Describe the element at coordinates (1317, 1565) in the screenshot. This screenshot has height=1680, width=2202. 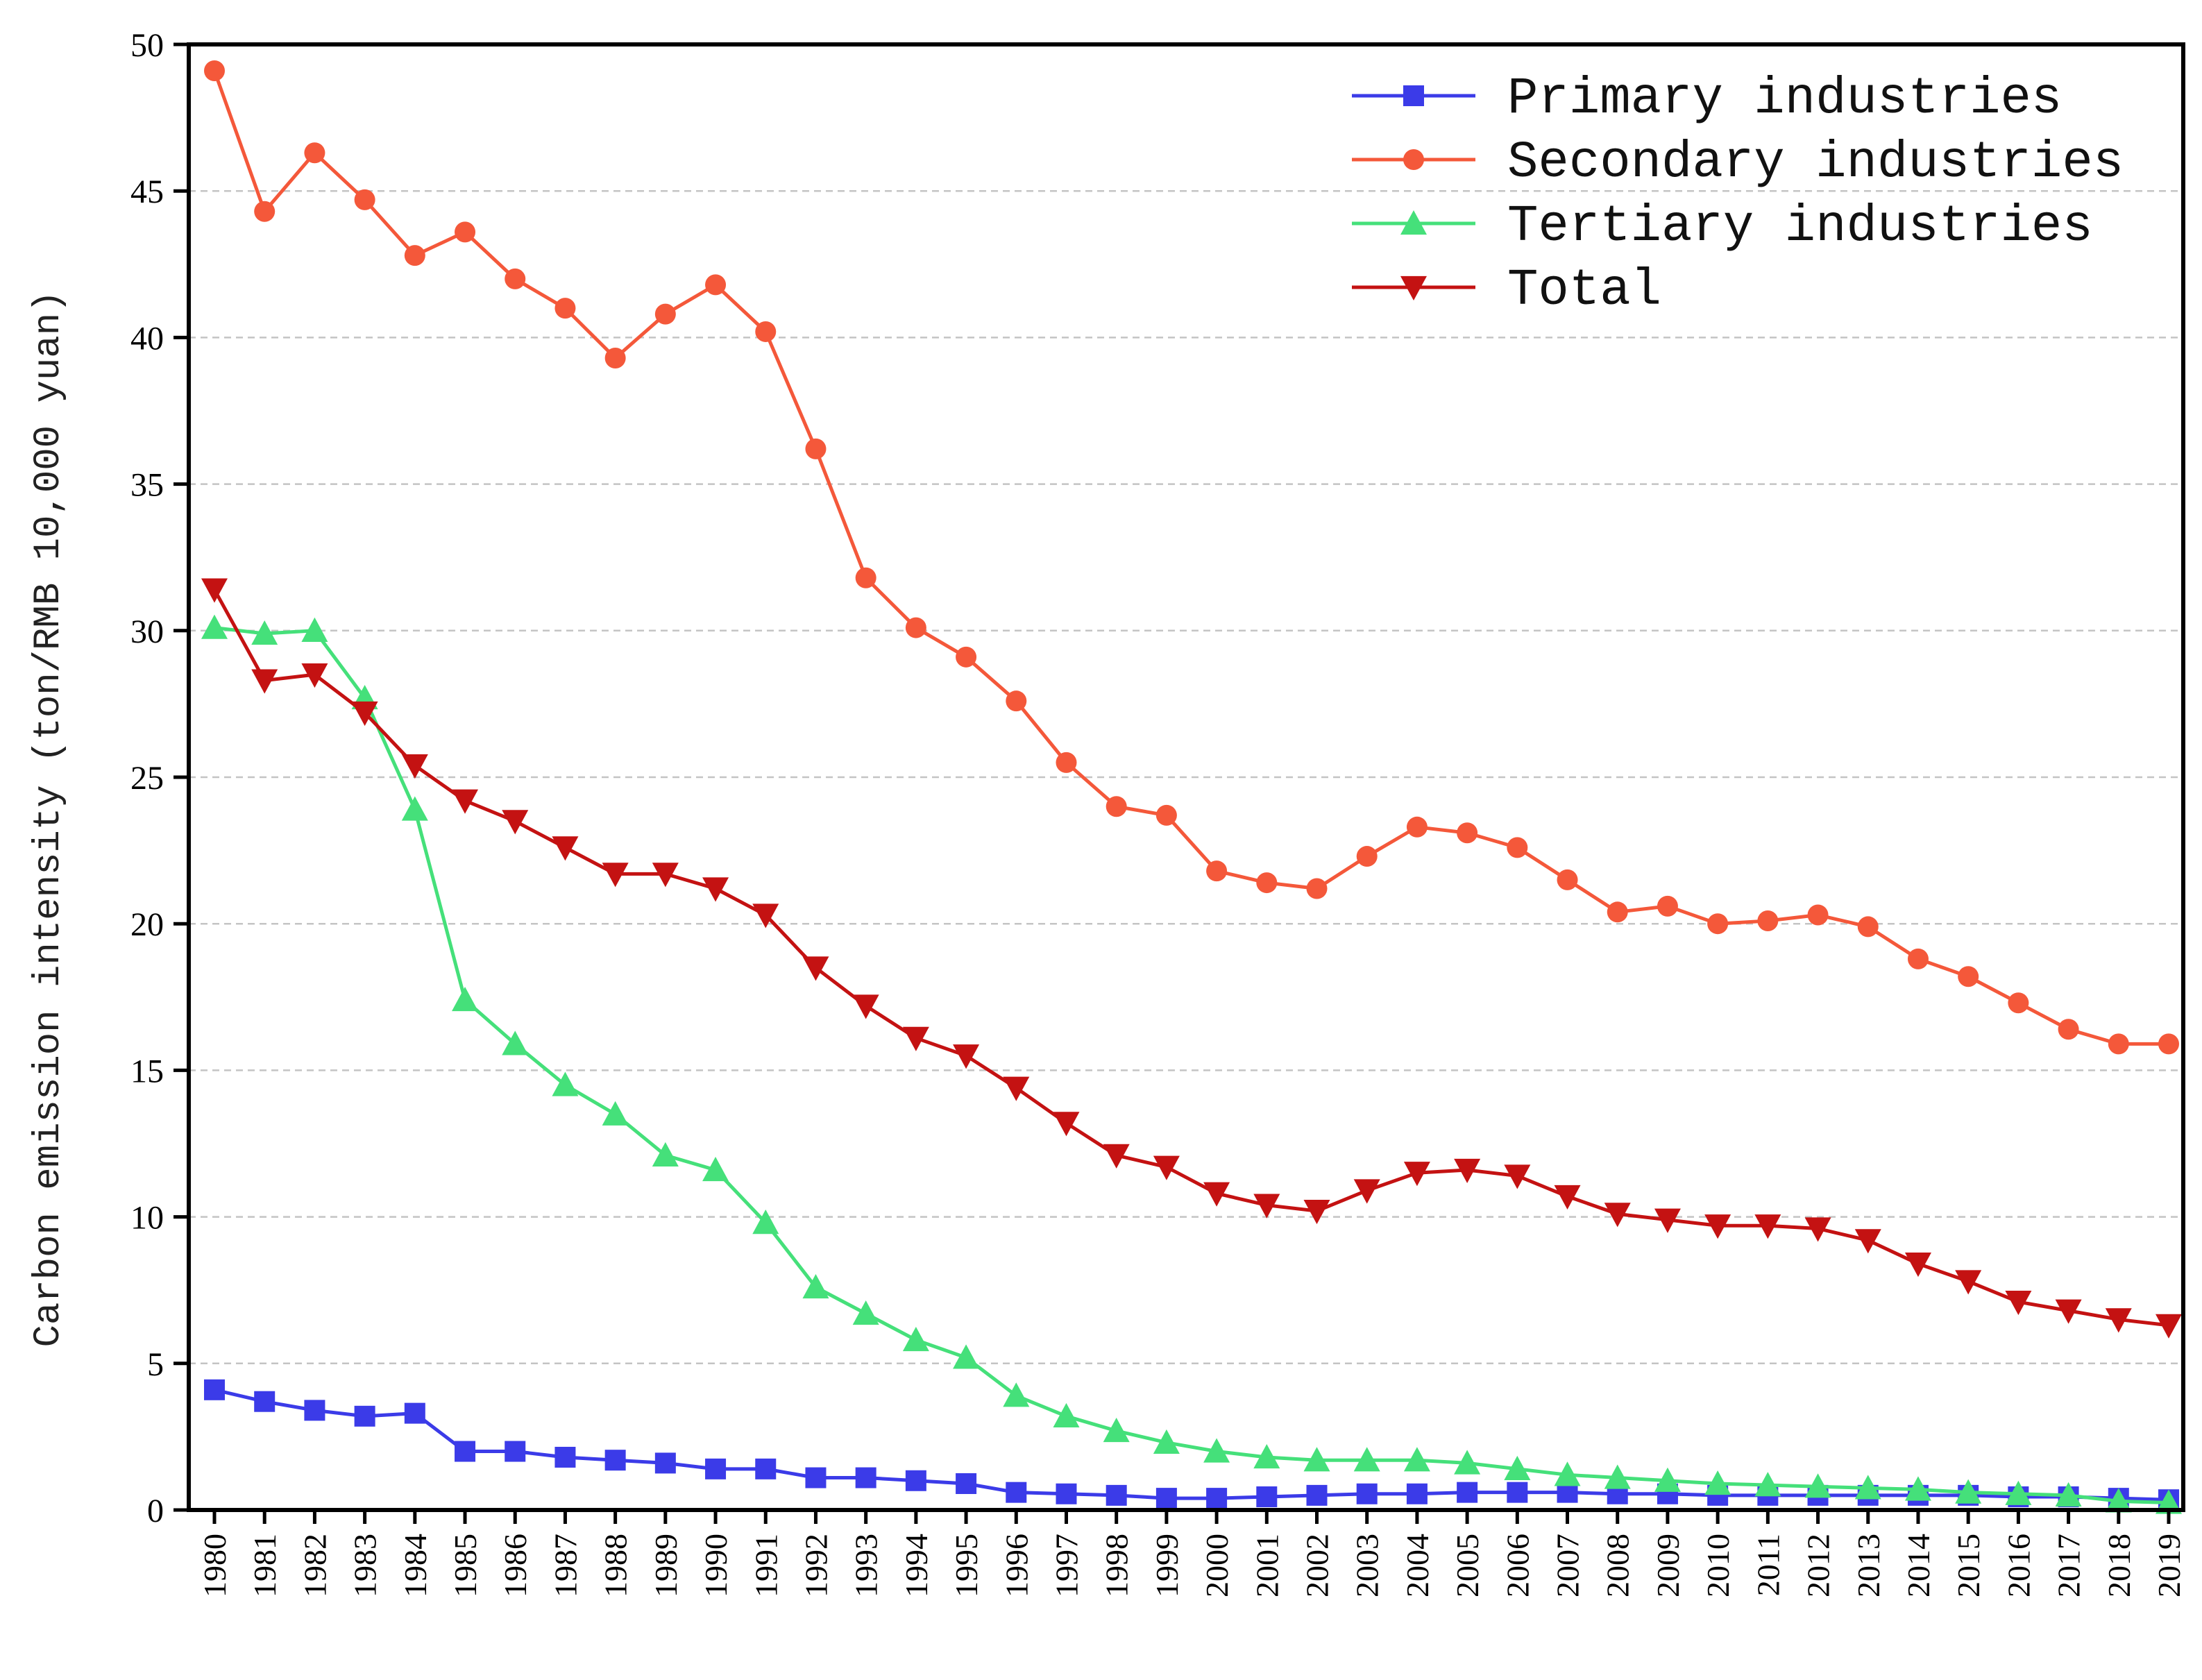
I see `x-tick-label-2002: 2002` at that location.